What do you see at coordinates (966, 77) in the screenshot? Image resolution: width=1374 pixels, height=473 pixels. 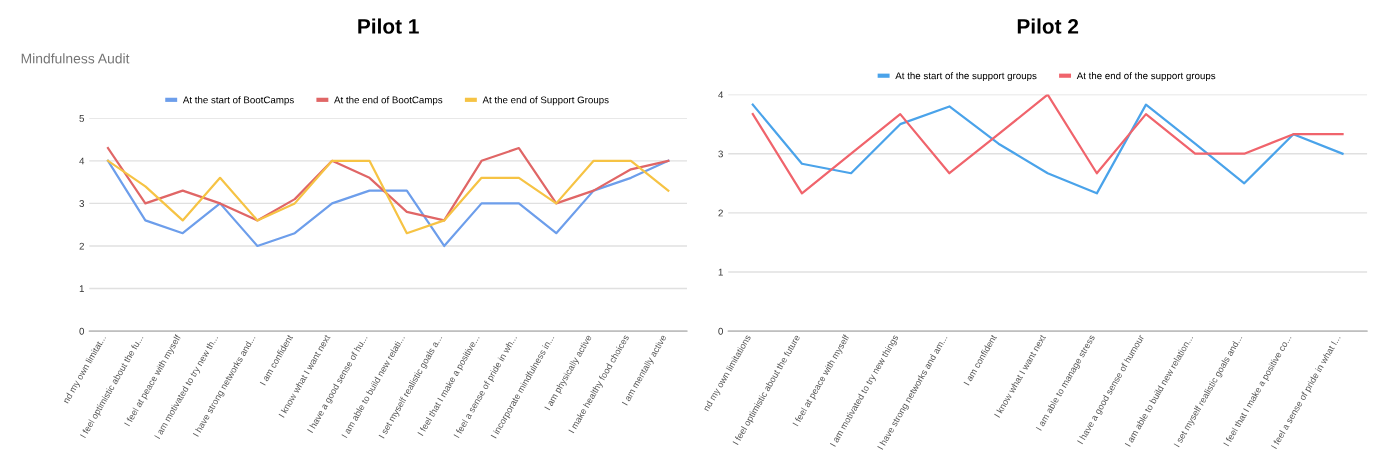 I see `legend-label: At the start of the support groups` at bounding box center [966, 77].